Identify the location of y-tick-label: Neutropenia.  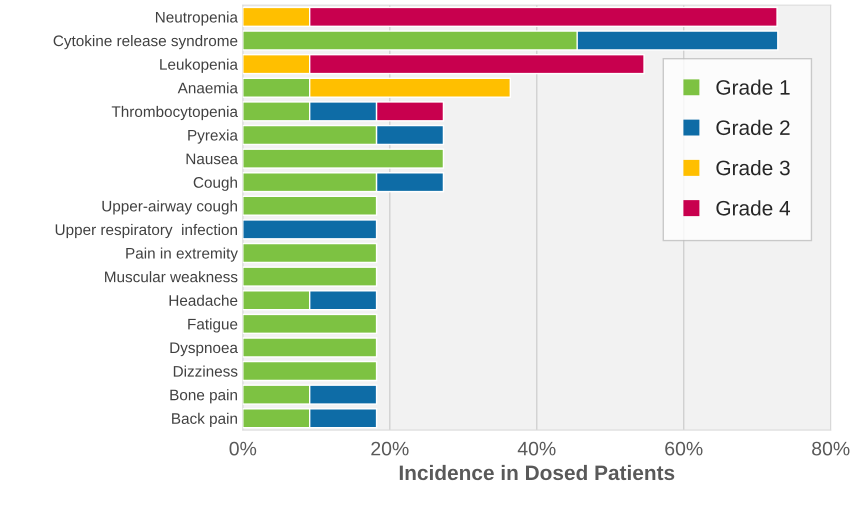
(197, 18).